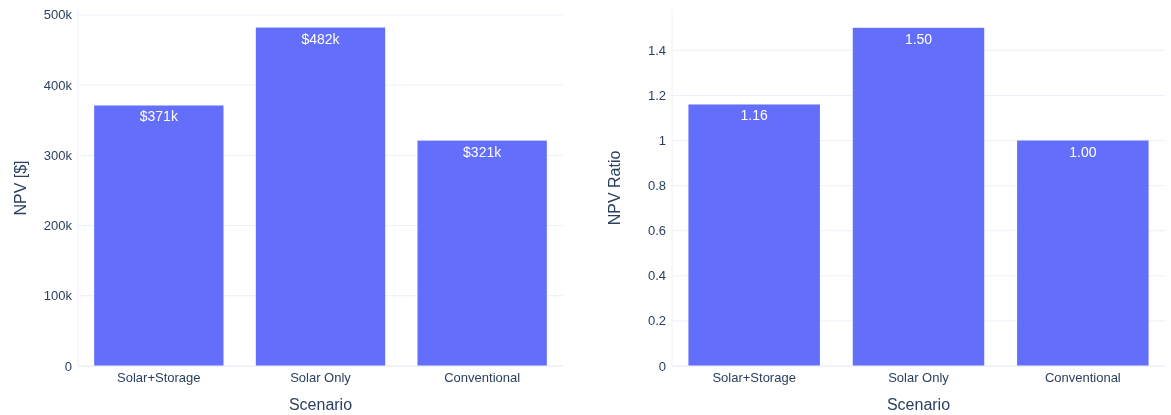 Image resolution: width=1171 pixels, height=415 pixels. What do you see at coordinates (58, 15) in the screenshot?
I see `y-tick-label: 500k` at bounding box center [58, 15].